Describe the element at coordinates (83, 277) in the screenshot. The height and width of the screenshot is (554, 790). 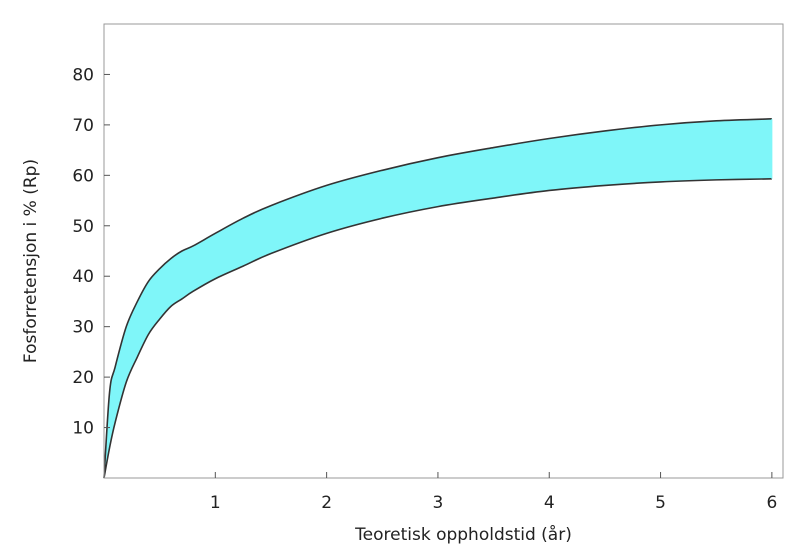
I see `y-tick-label: 40` at that location.